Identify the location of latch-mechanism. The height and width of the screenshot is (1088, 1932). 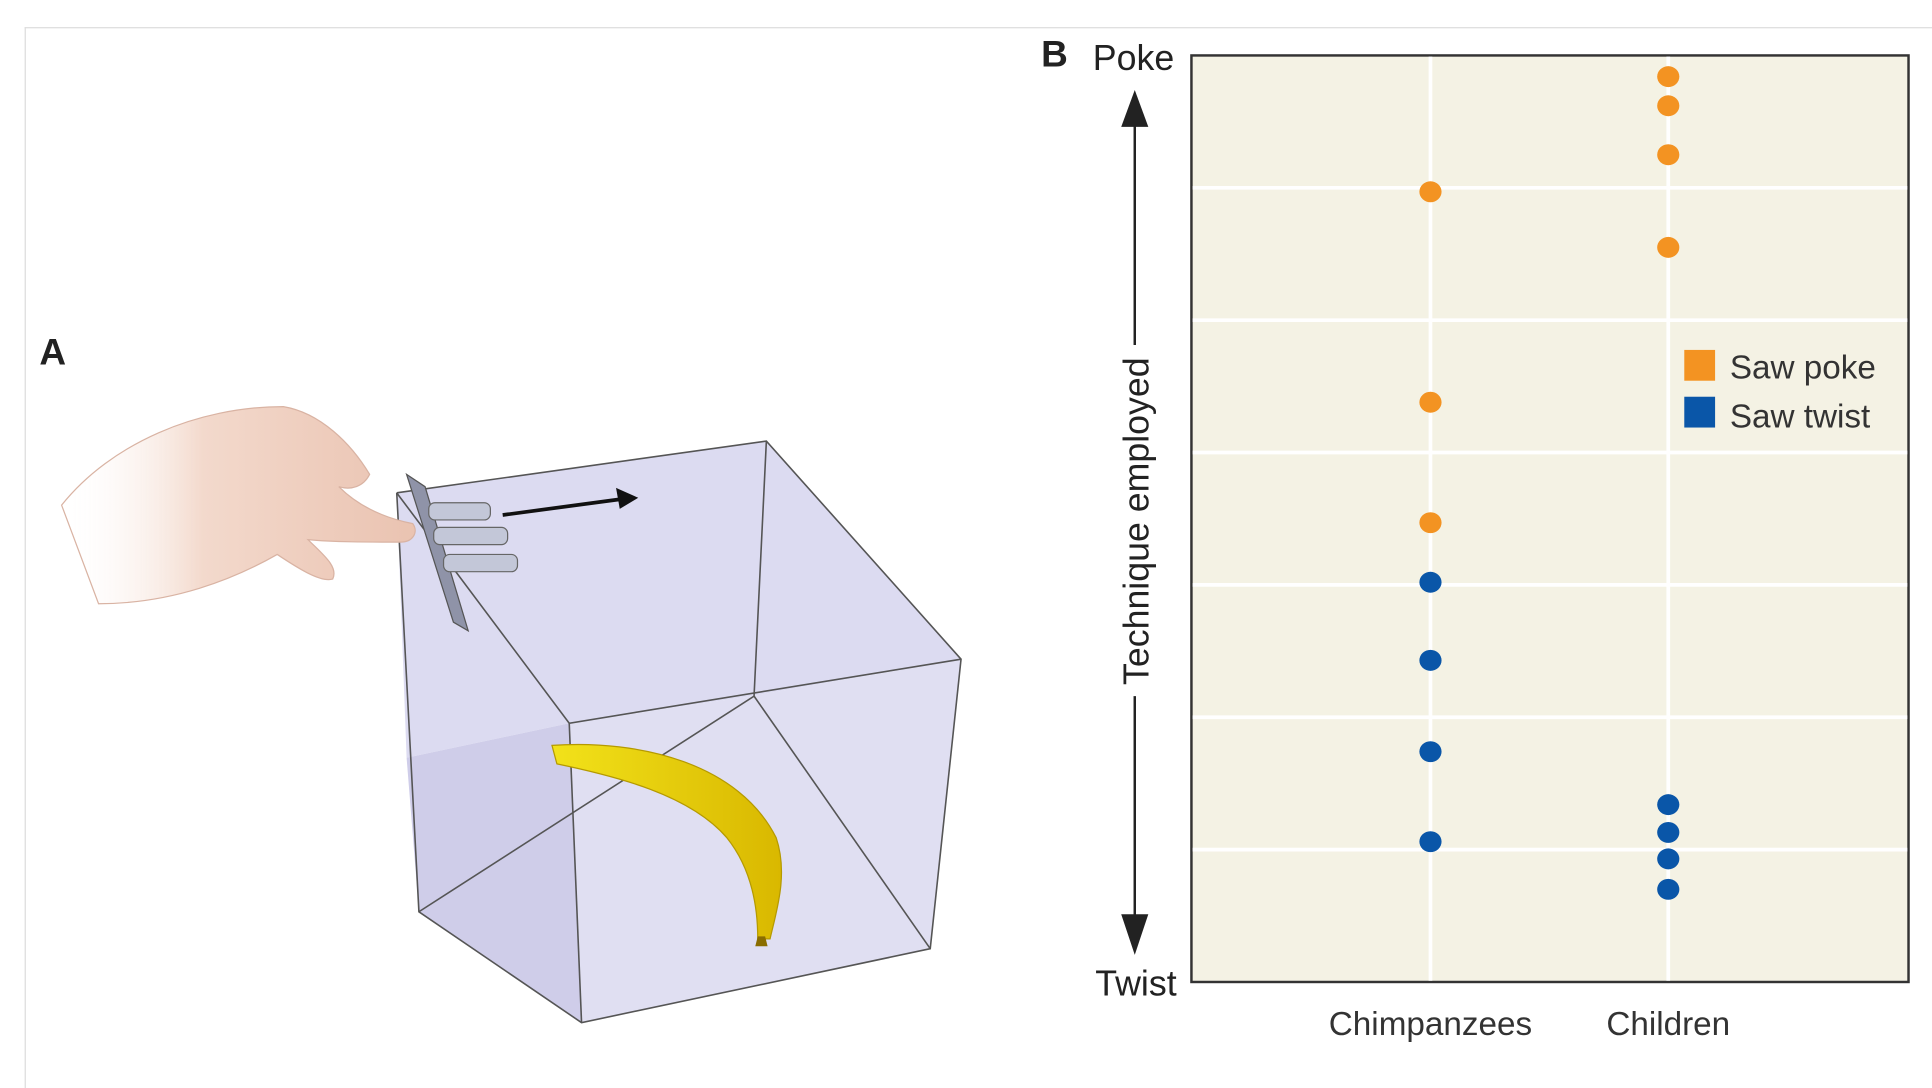
(462, 552).